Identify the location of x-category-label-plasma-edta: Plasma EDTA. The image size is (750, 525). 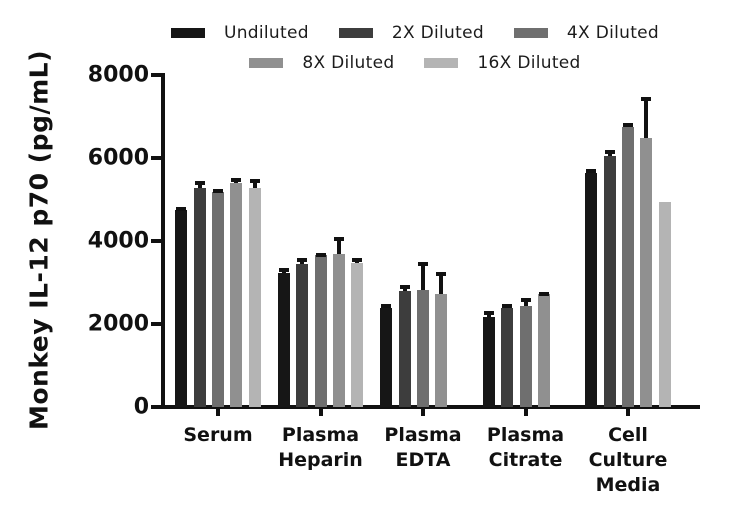
(422, 448).